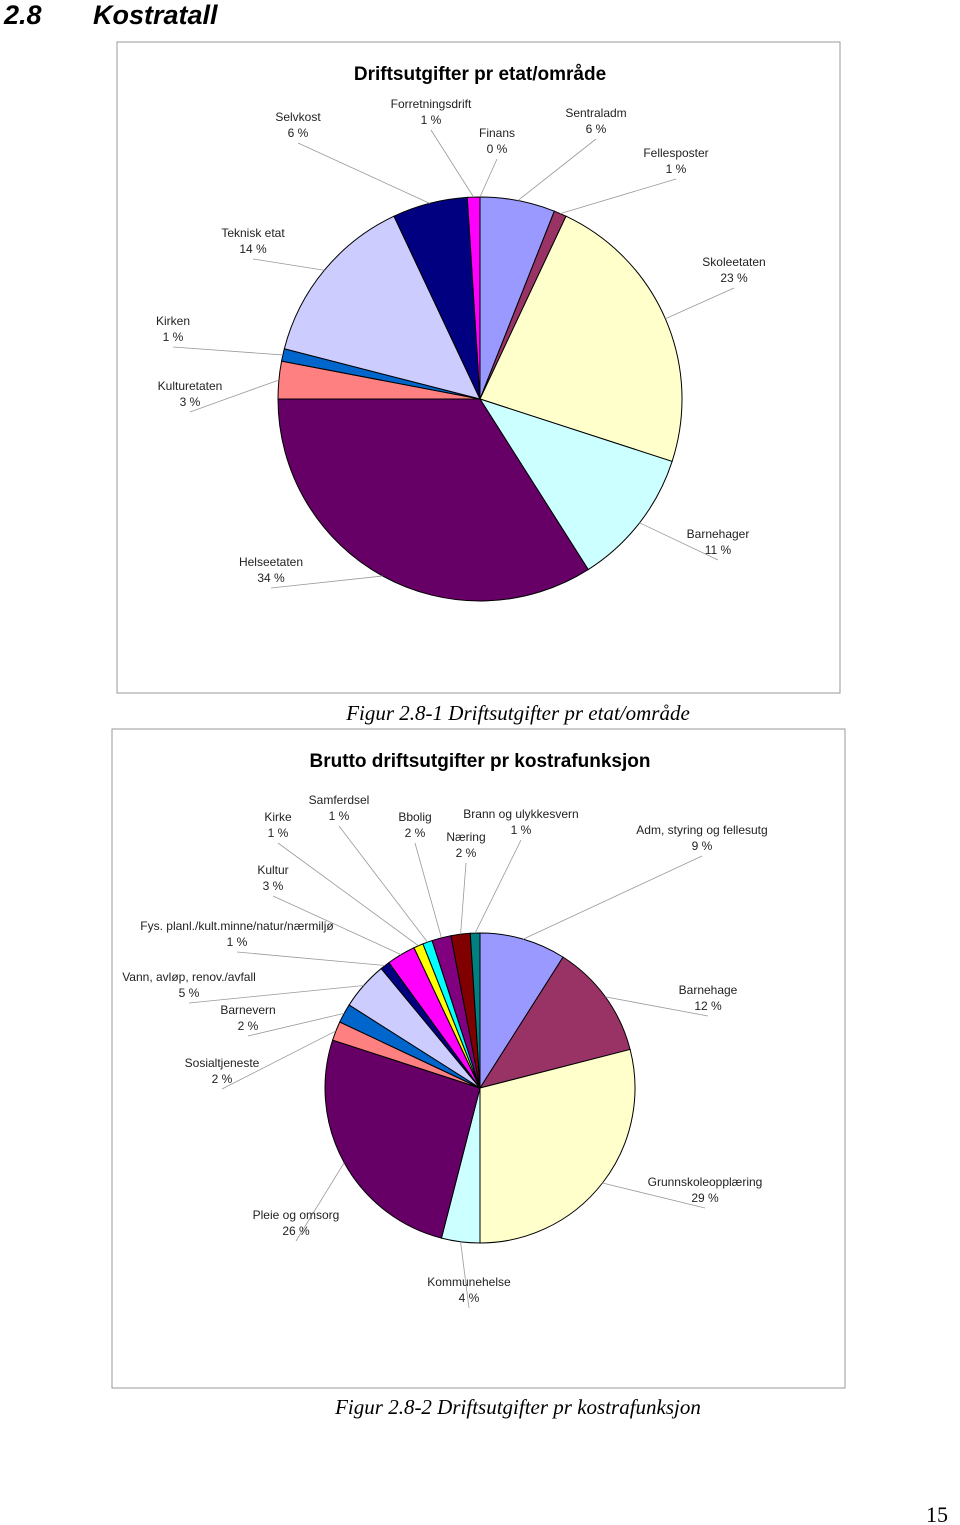 This screenshot has height=1525, width=960. I want to click on slice-label: Finans, so click(497, 133).